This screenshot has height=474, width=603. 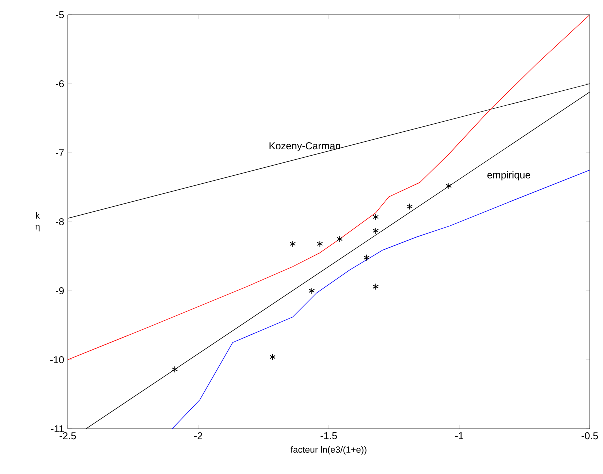 I want to click on y-tick-label: -7, so click(x=60, y=153).